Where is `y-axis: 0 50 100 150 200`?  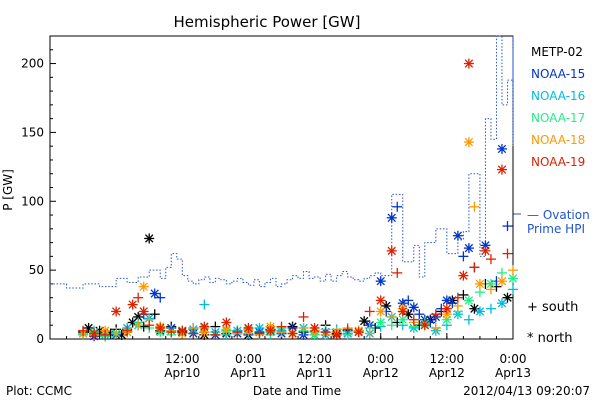
y-axis: 0 50 100 150 200 is located at coordinates (38, 190).